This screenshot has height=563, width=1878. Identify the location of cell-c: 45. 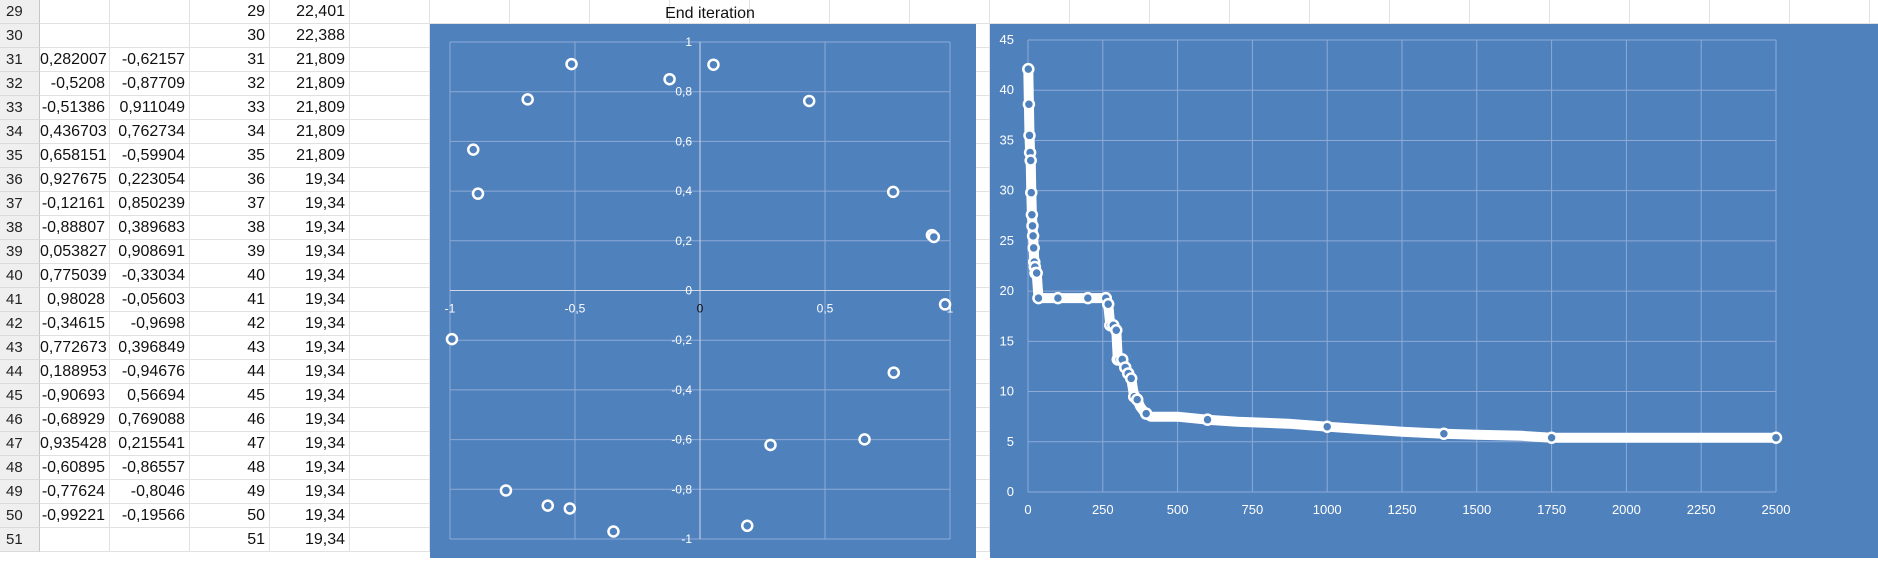
(230, 396).